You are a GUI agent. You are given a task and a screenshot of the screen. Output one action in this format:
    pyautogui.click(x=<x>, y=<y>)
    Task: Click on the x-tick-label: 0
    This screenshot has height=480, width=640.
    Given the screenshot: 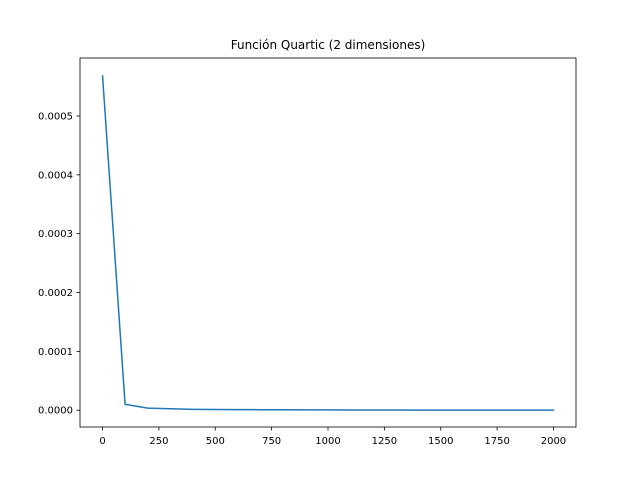 What is the action you would take?
    pyautogui.click(x=102, y=441)
    